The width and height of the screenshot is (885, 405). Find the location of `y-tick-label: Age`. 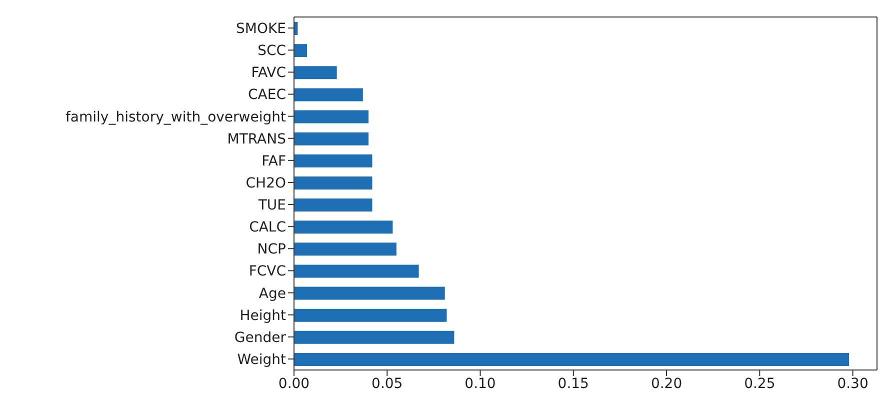

y-tick-label: Age is located at coordinates (272, 294).